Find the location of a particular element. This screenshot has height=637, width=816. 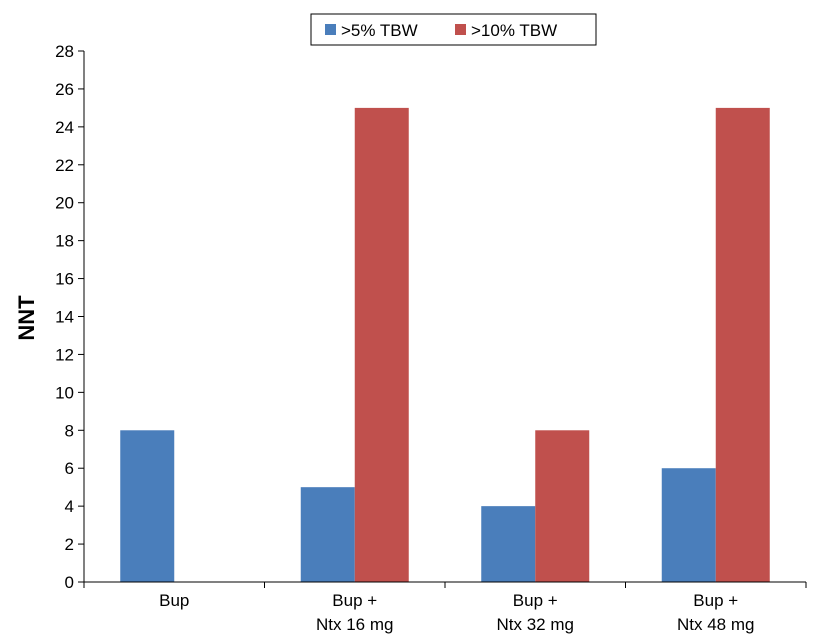

legend: >5% TBW >10% TBW is located at coordinates (453, 29).